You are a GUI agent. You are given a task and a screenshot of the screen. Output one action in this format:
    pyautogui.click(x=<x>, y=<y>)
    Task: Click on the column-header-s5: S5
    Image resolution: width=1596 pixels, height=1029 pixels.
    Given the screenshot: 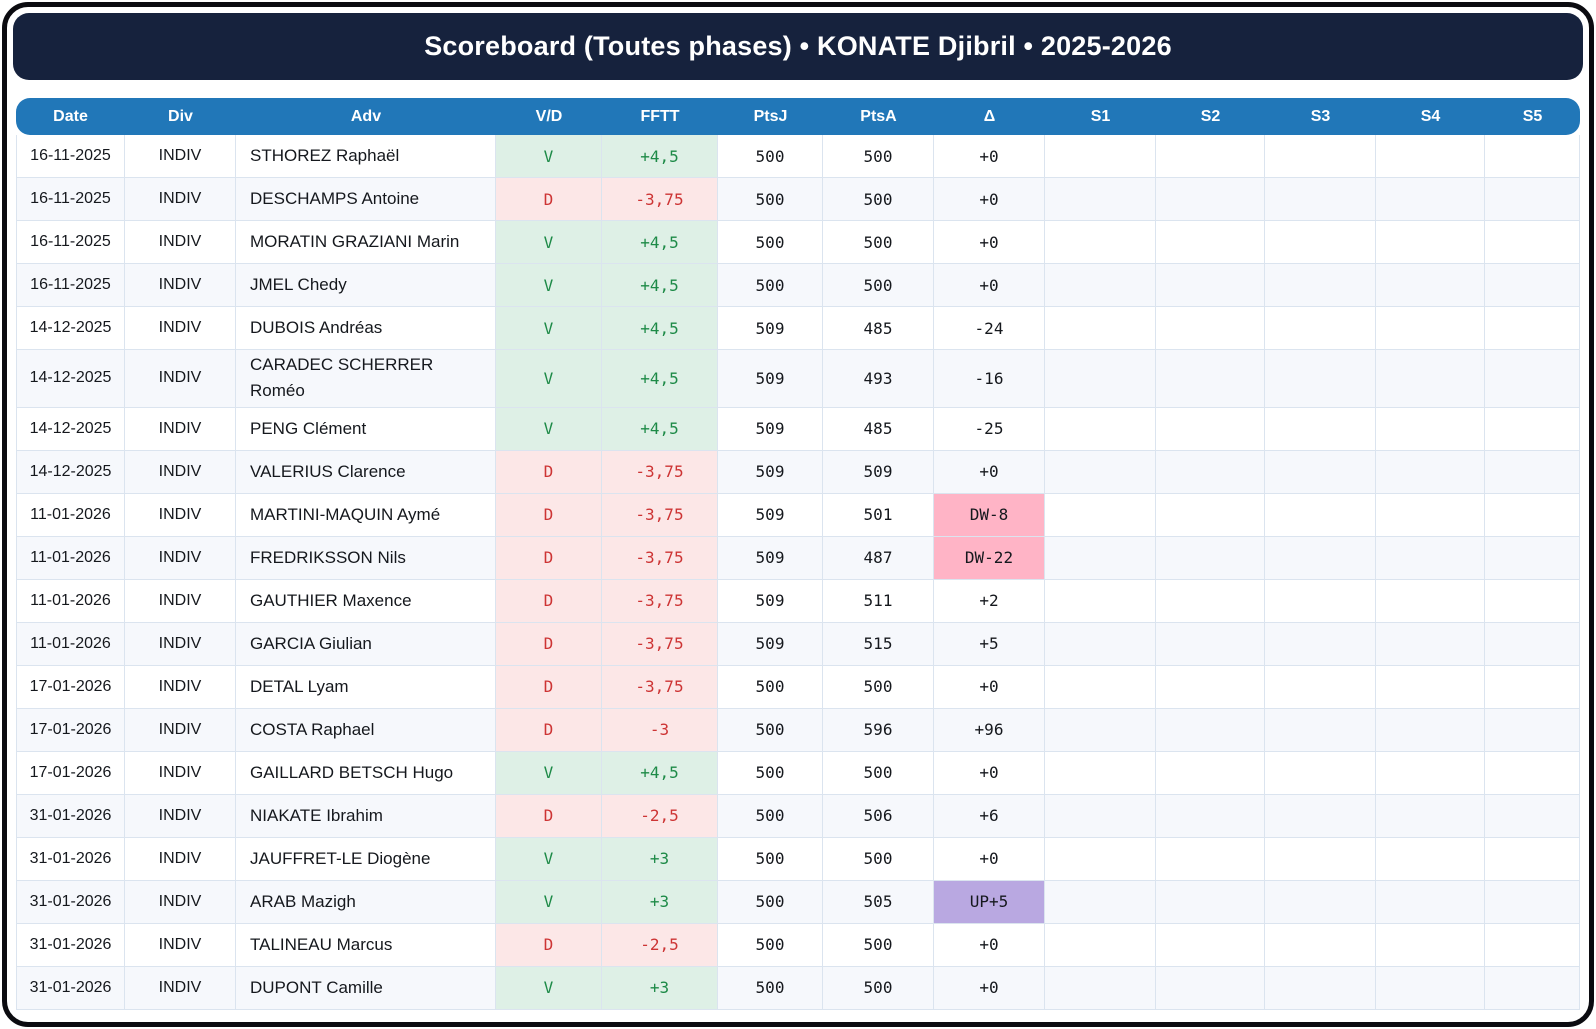 What is the action you would take?
    pyautogui.click(x=1532, y=116)
    